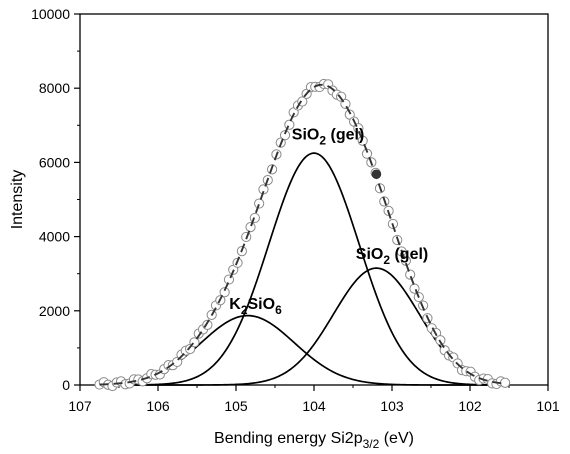 This screenshot has height=454, width=570. What do you see at coordinates (314, 440) in the screenshot?
I see `x-axis-label: Bending energy Si2p3/2 (eV)` at bounding box center [314, 440].